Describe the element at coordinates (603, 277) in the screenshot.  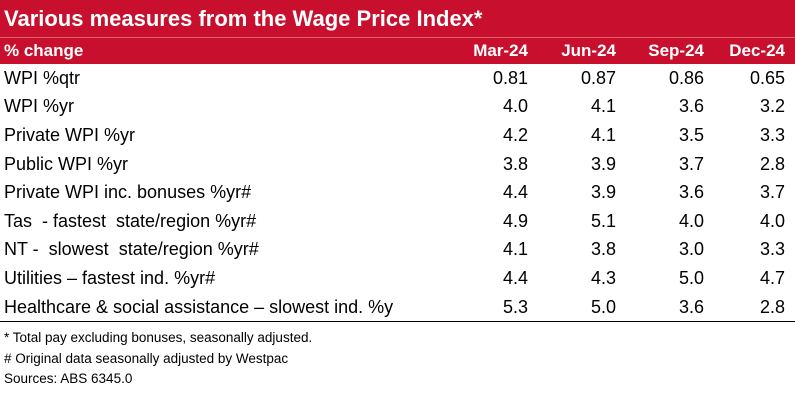
I see `cell: 4.3` at that location.